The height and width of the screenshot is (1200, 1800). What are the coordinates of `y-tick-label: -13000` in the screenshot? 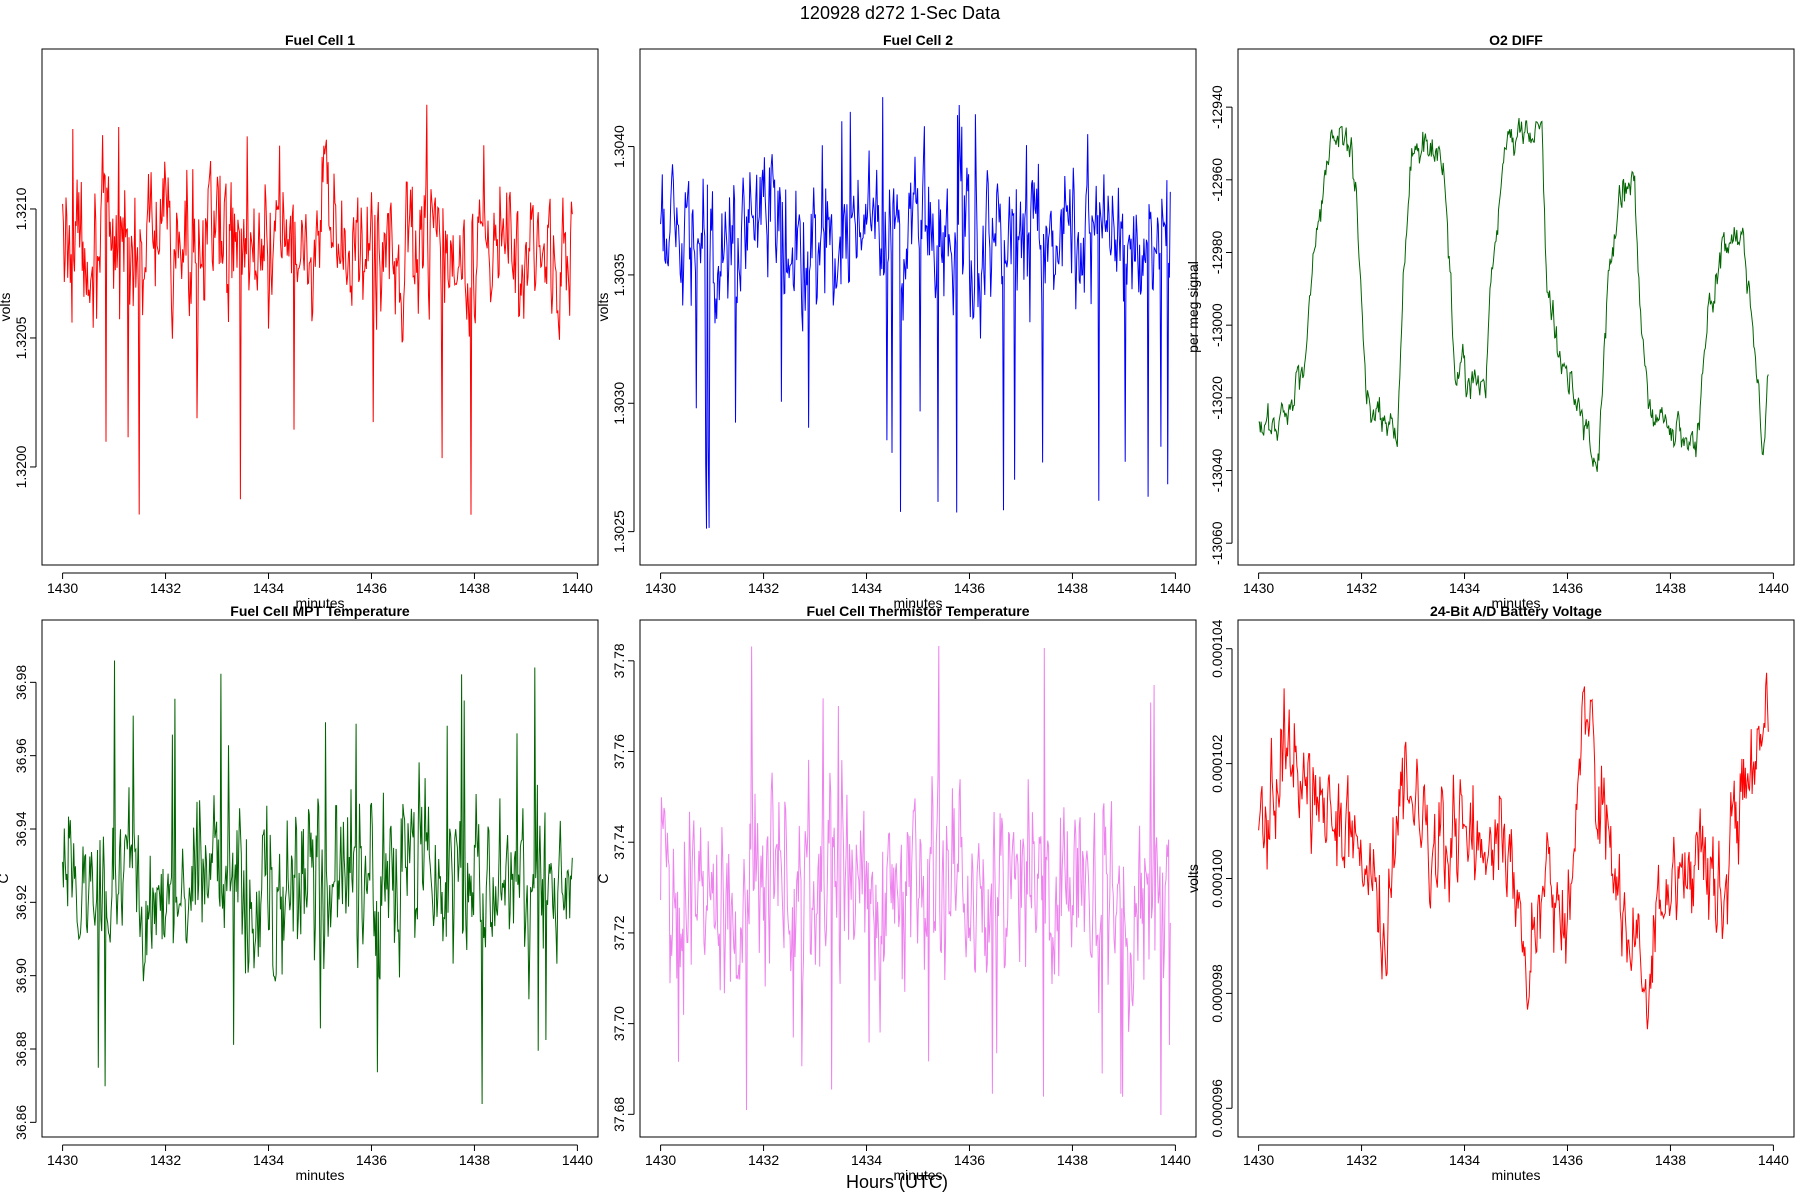 It's located at (1217, 325).